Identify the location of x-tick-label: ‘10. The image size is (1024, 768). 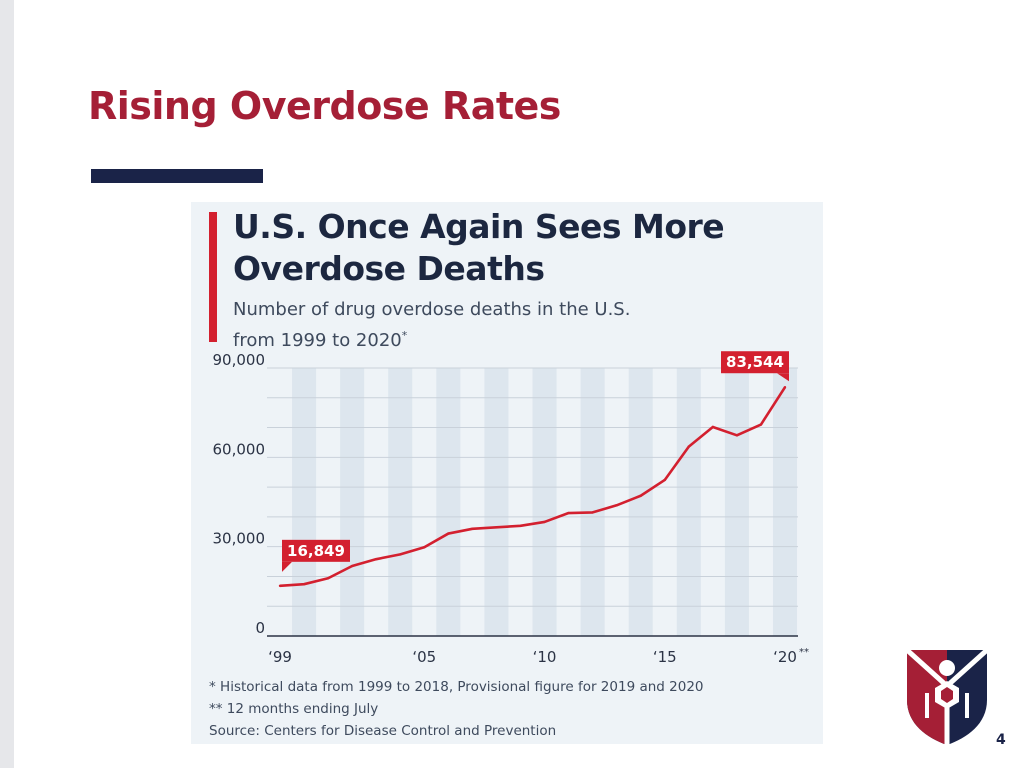
(545, 657).